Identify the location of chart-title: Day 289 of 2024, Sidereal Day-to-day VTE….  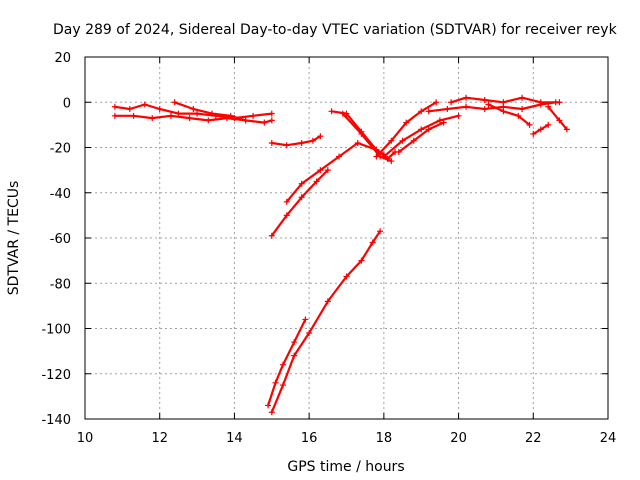
(335, 30).